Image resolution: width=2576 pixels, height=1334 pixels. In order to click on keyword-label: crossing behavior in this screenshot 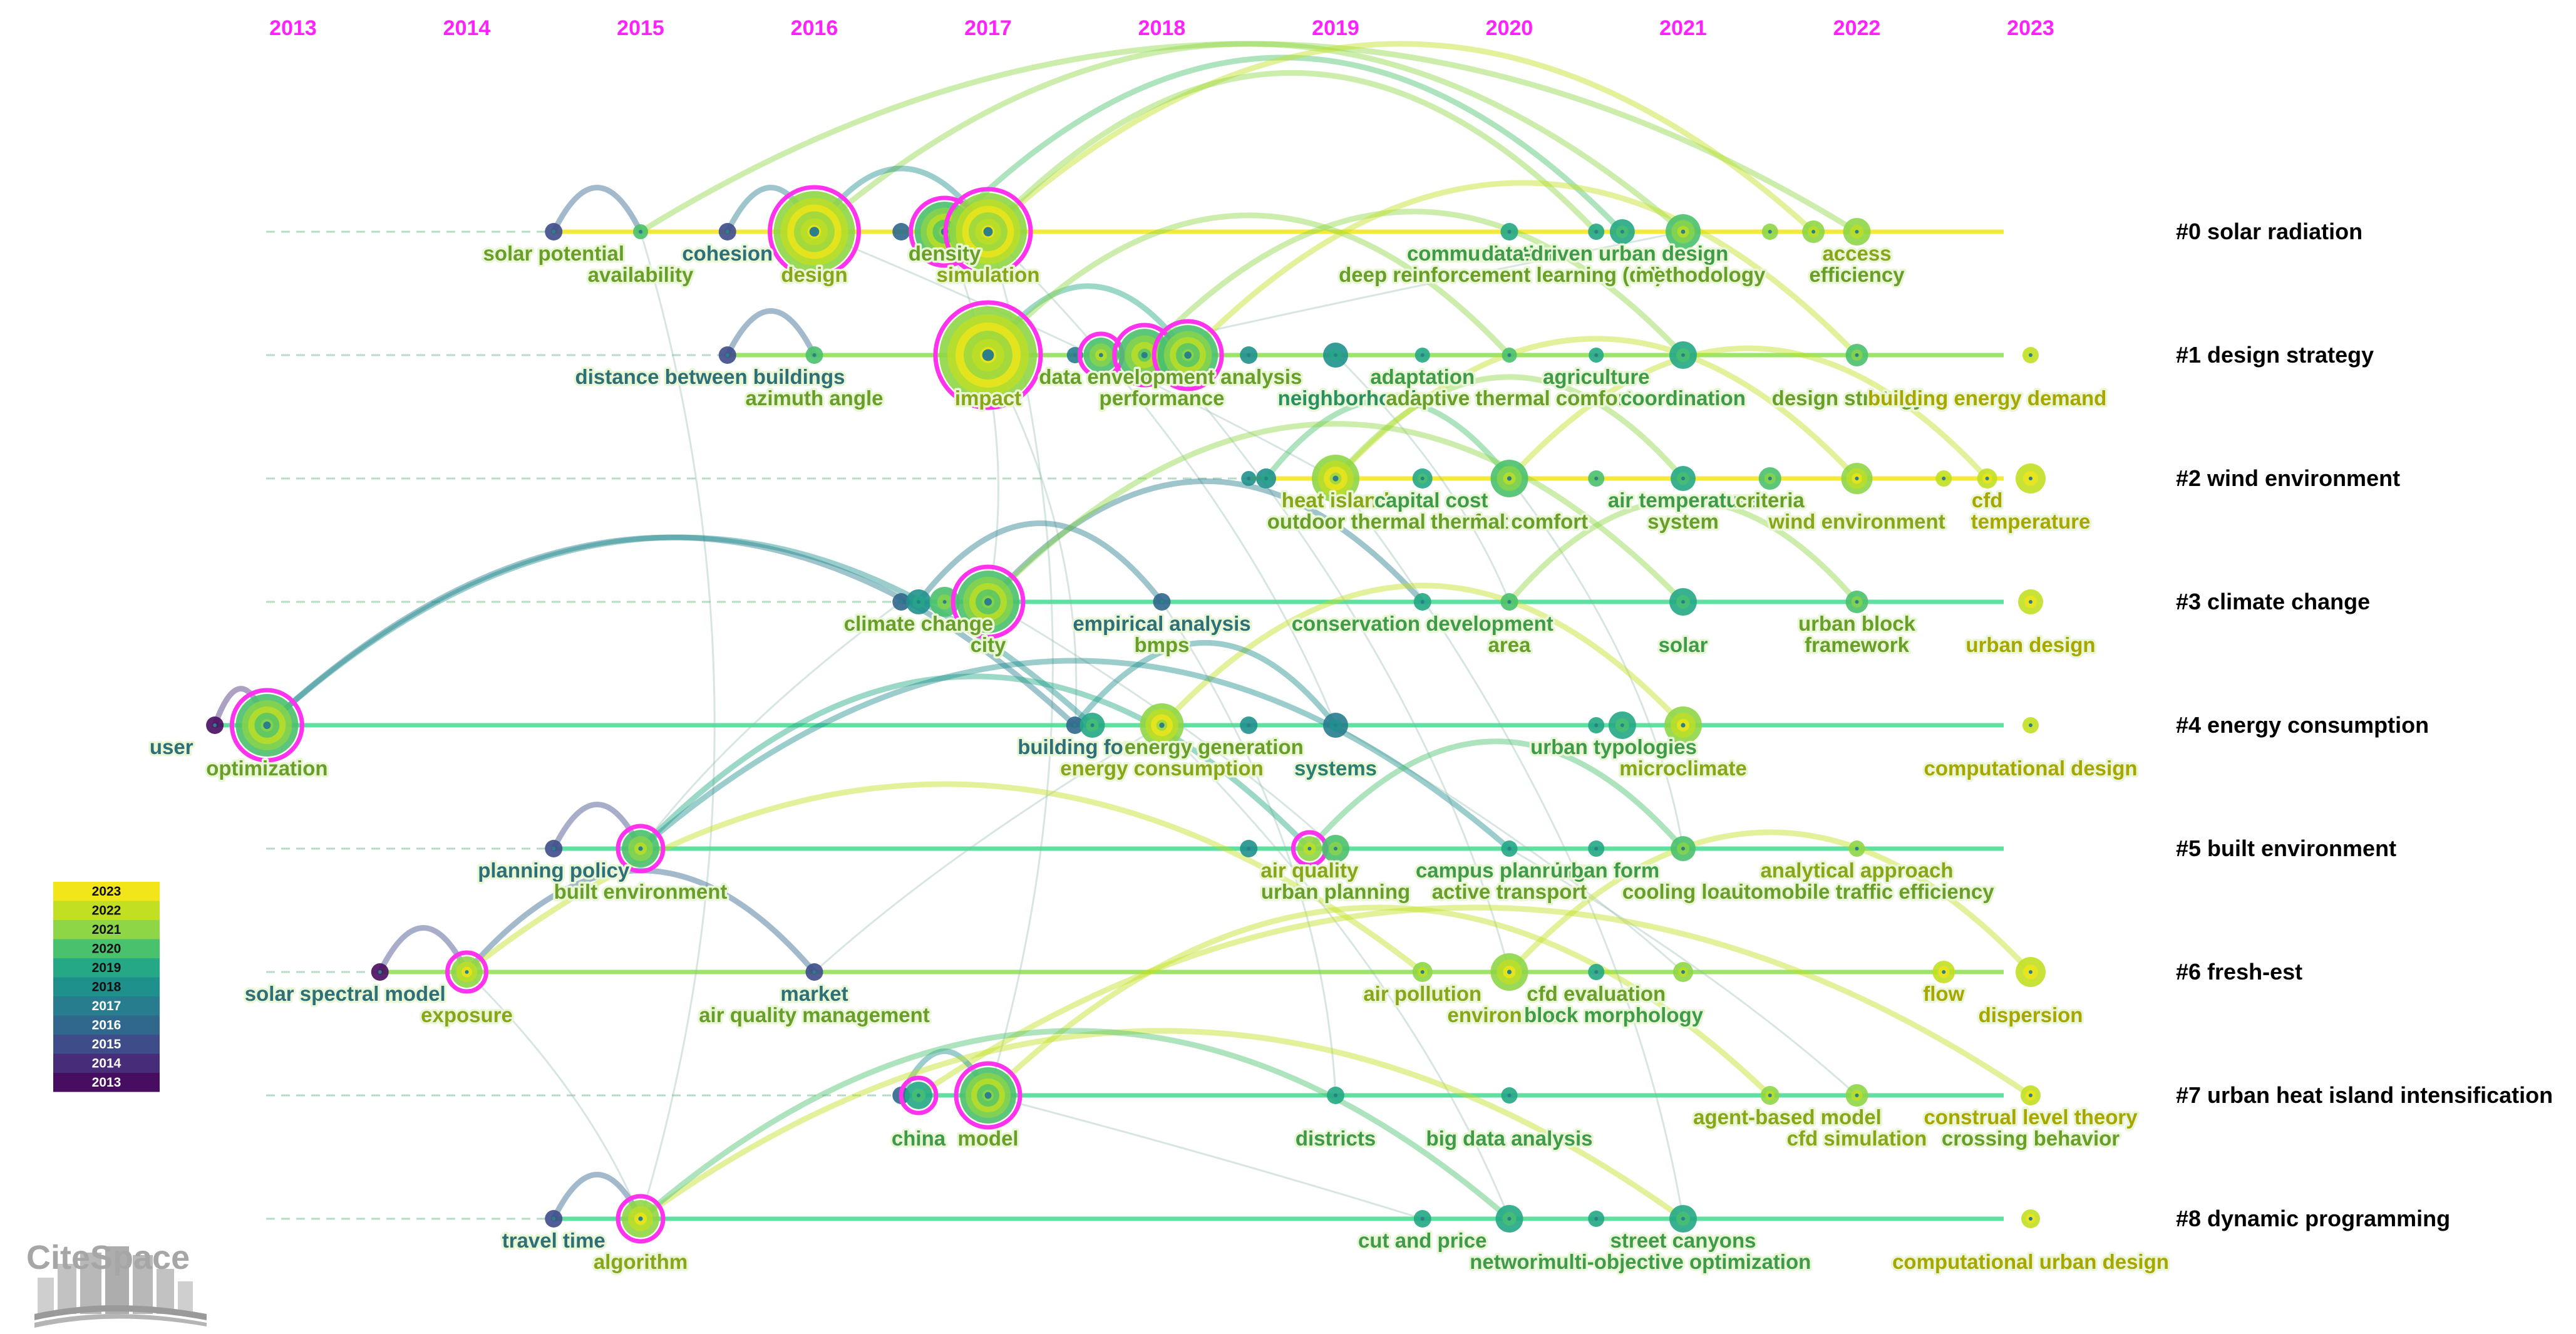, I will do `click(2031, 1138)`.